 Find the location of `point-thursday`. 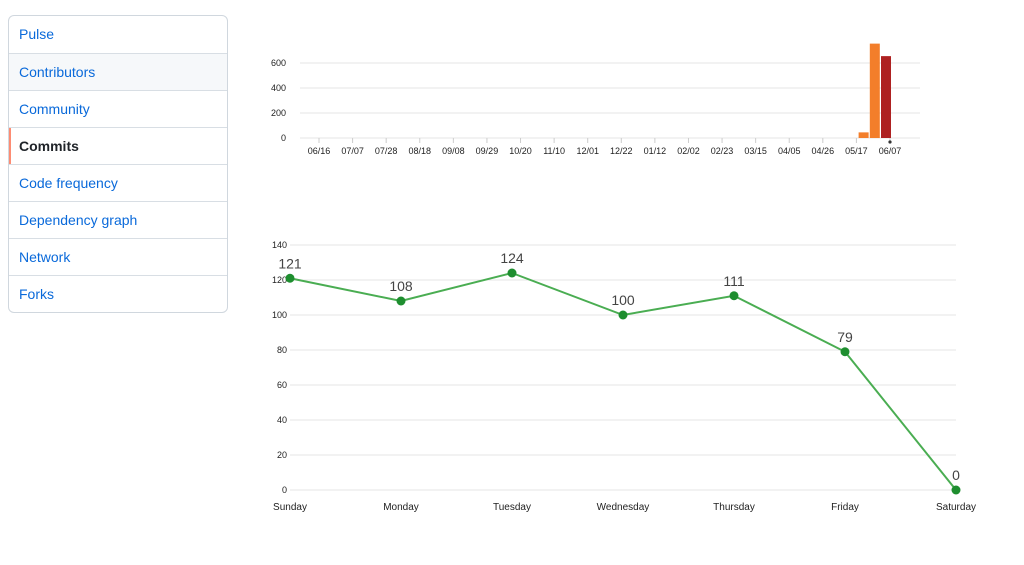

point-thursday is located at coordinates (734, 296).